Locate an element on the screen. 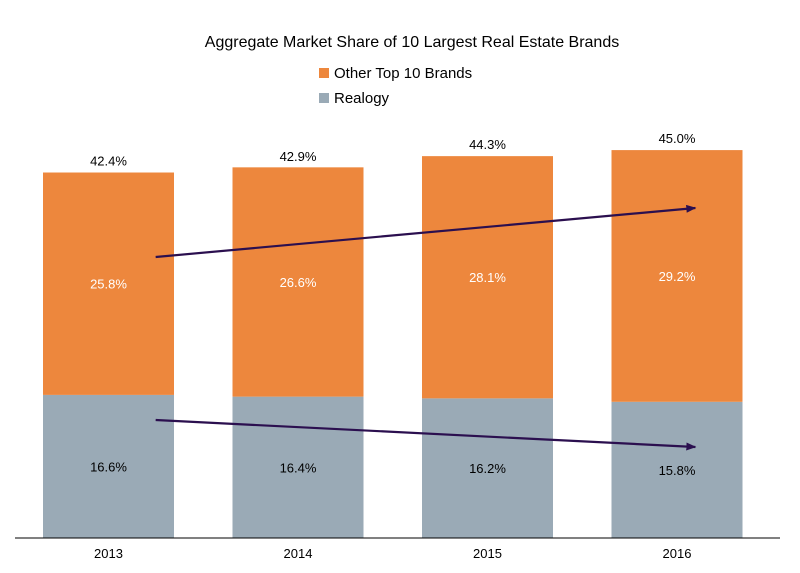 The height and width of the screenshot is (573, 800). legend-swatch-realogy is located at coordinates (324, 98).